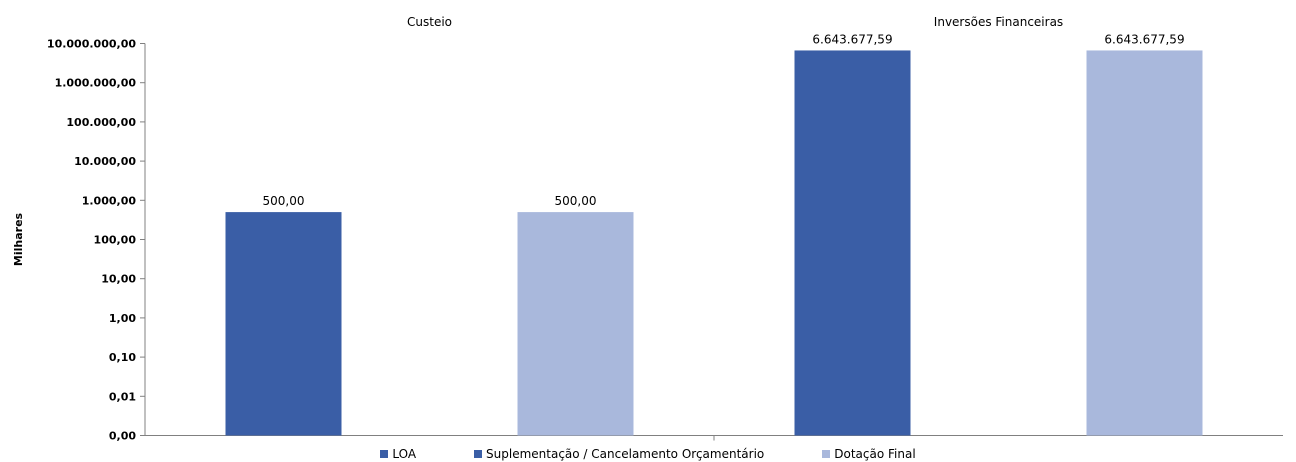  I want to click on y-tick-label-5: 100,00, so click(115, 240).